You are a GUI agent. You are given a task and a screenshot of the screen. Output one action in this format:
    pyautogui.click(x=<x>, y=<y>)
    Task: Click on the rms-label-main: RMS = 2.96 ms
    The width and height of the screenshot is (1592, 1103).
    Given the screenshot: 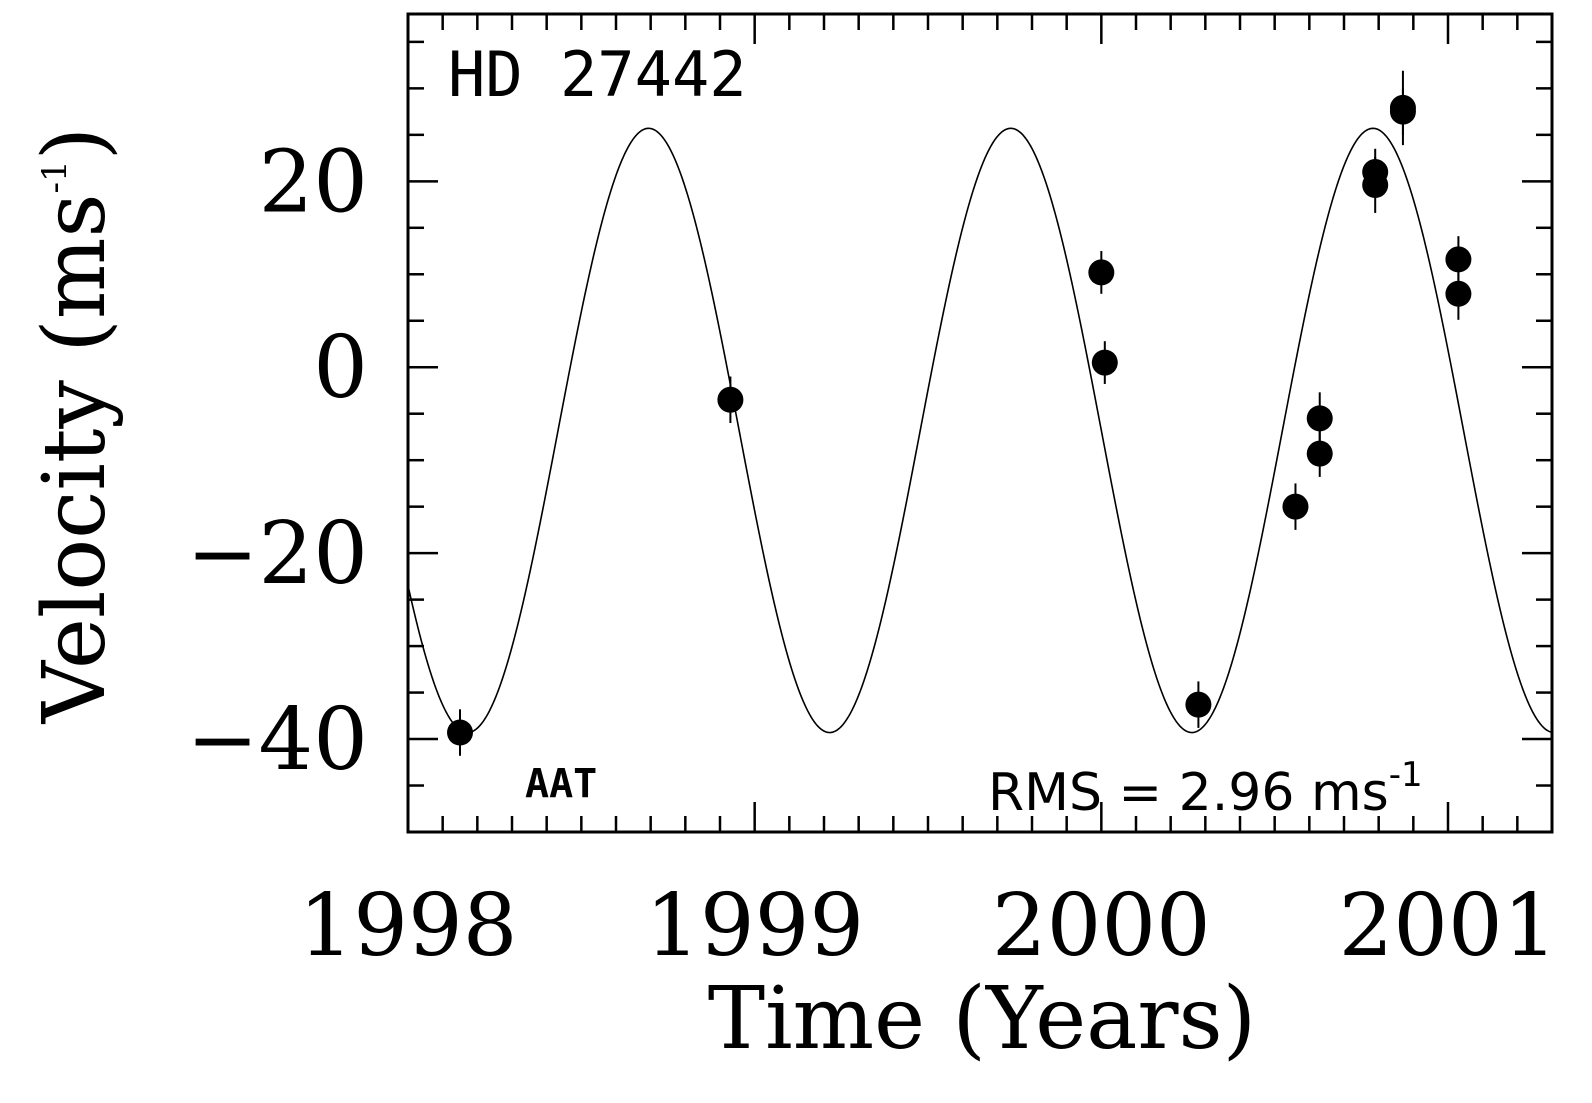 What is the action you would take?
    pyautogui.click(x=1188, y=793)
    